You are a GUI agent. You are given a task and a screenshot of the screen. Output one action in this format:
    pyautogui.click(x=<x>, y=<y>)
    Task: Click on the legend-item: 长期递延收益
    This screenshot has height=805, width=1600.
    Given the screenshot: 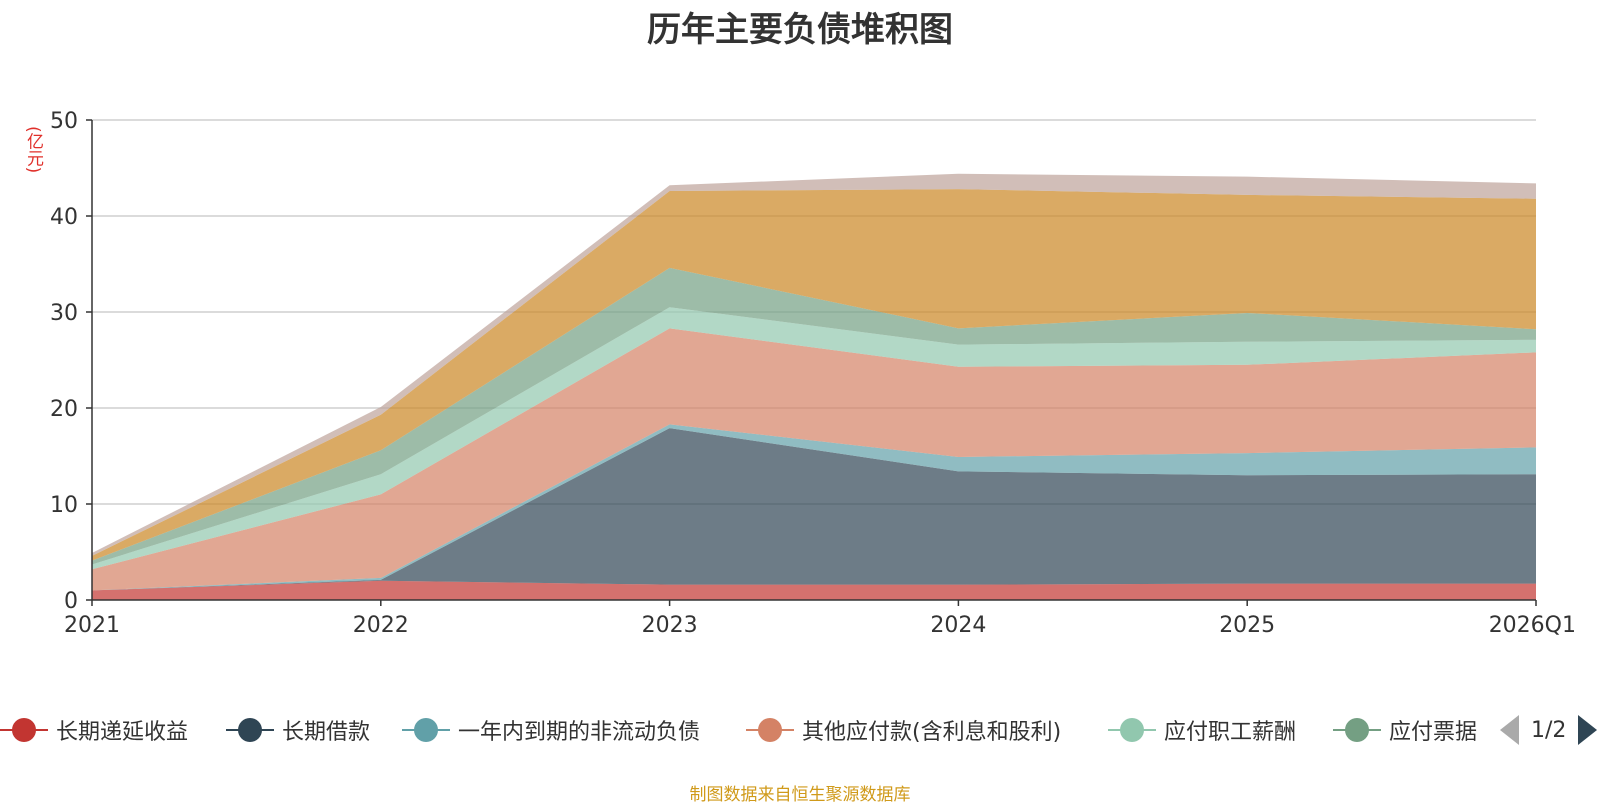 What is the action you would take?
    pyautogui.click(x=94, y=730)
    